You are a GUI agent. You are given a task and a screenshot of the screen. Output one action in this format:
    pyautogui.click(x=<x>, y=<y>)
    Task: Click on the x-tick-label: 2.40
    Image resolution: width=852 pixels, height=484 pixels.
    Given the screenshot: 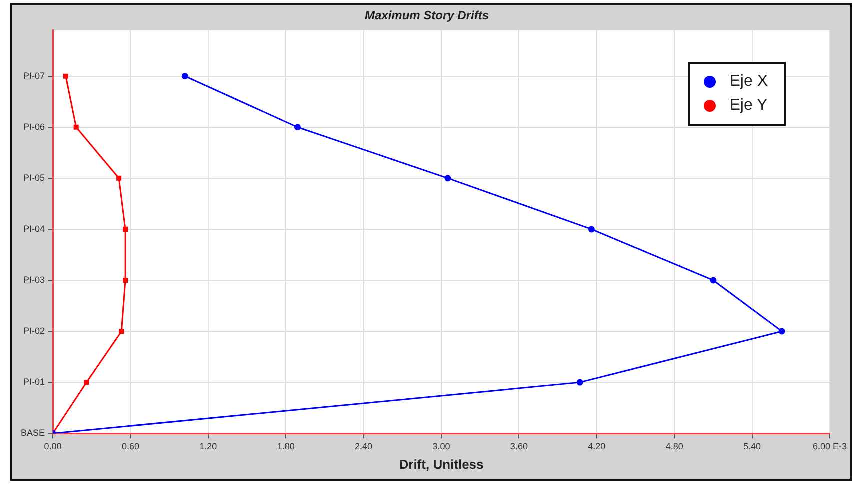 What is the action you would take?
    pyautogui.click(x=364, y=446)
    